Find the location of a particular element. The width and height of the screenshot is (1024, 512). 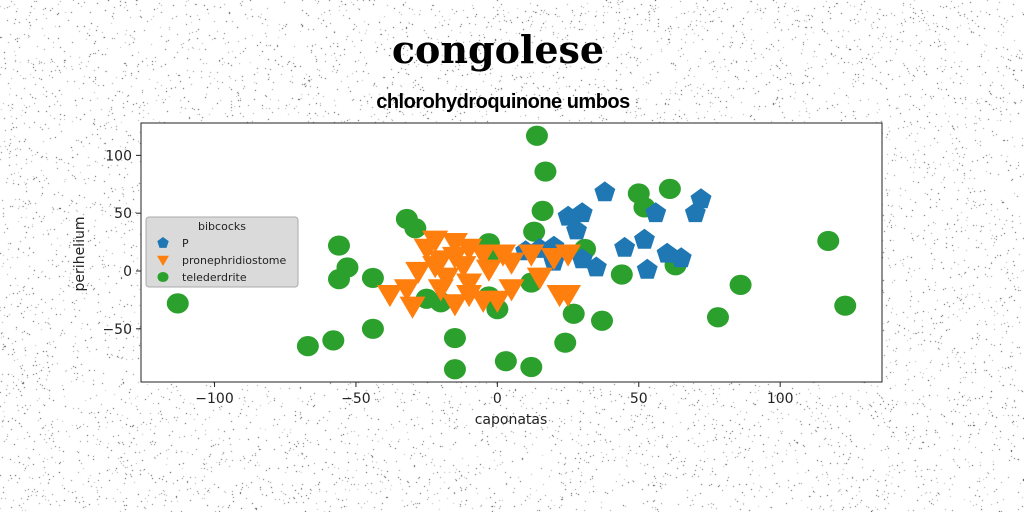

legend-label: P is located at coordinates (185, 243).